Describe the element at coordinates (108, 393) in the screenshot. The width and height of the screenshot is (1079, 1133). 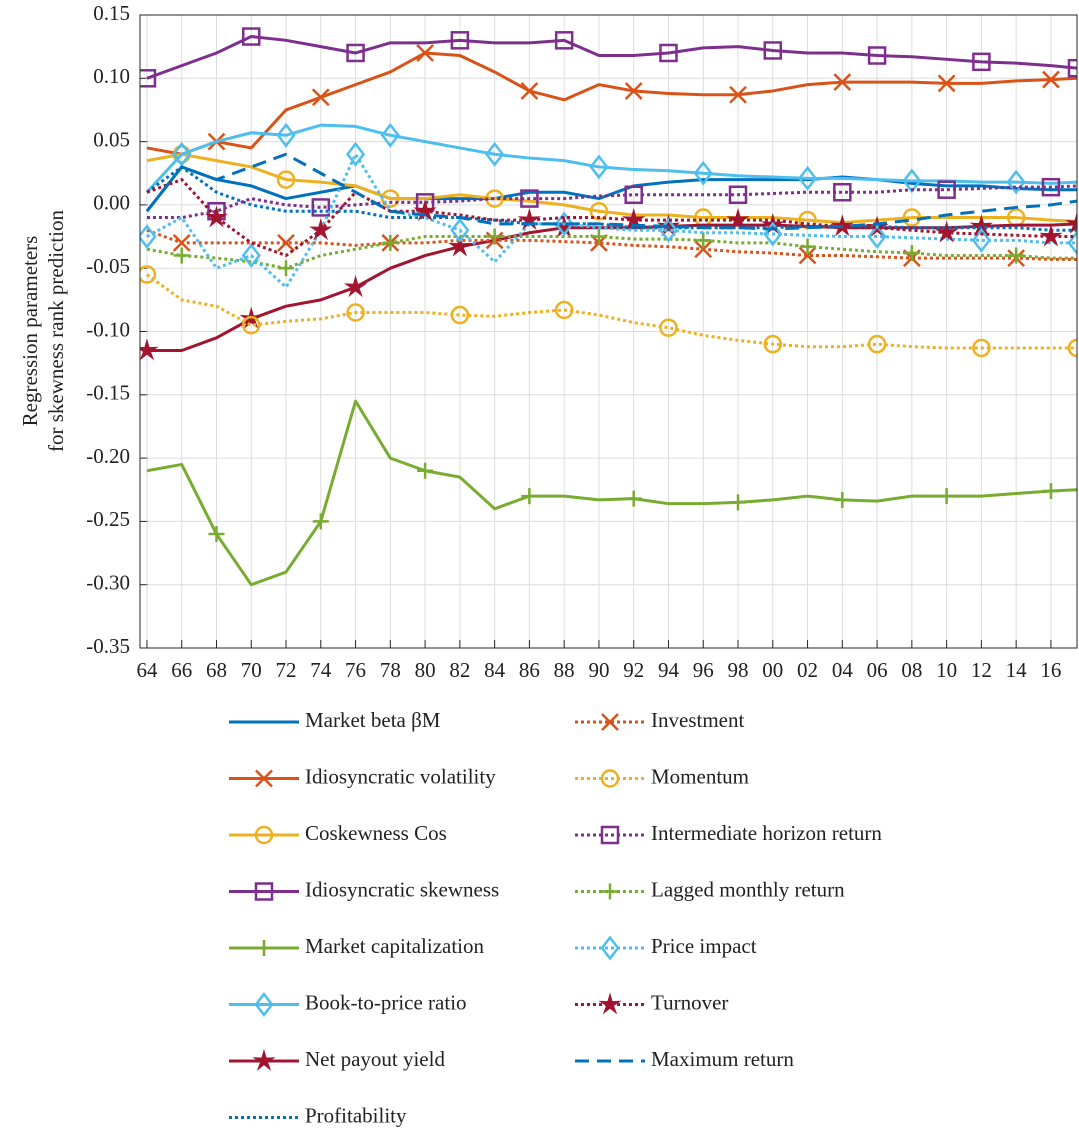
I see `y-tick-label: -0.15` at that location.